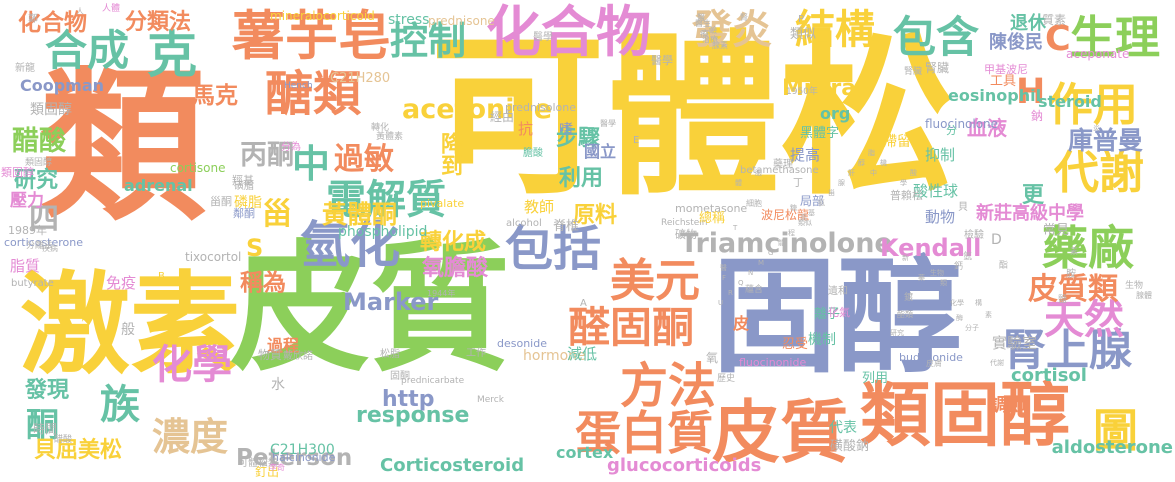 The image size is (1175, 482). I want to click on word-39: 醋酸, so click(39, 141).